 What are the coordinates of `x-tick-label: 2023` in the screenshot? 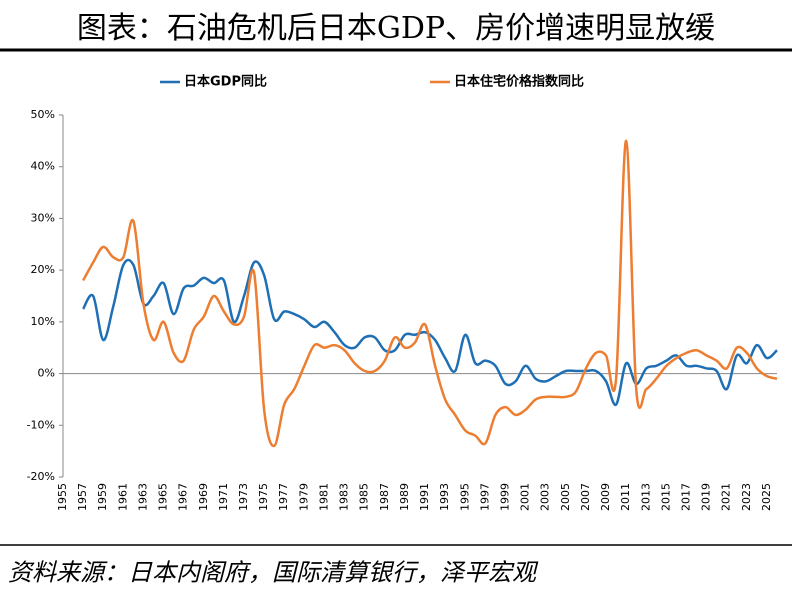 It's located at (746, 497).